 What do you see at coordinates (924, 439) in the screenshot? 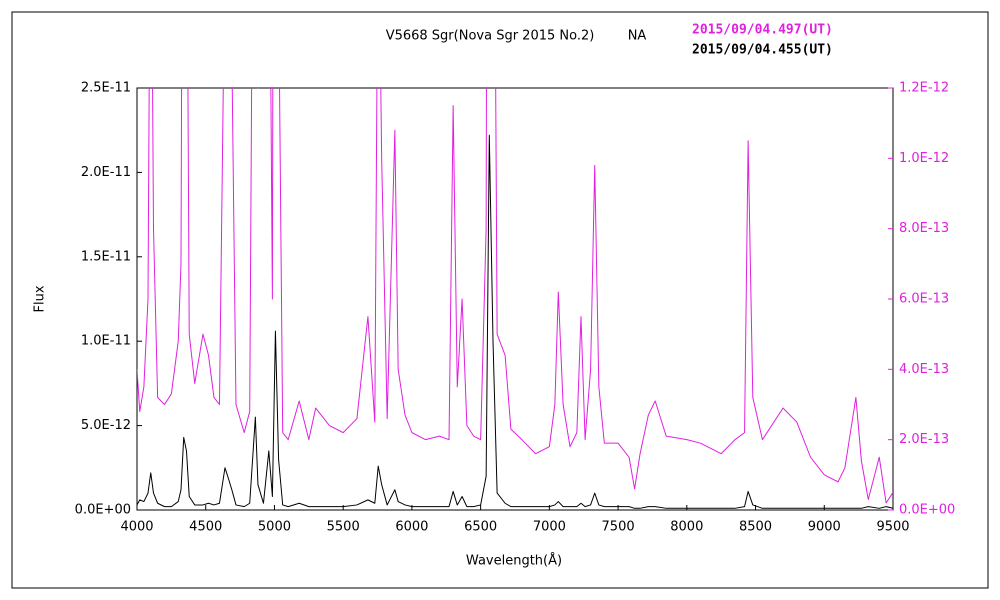
I see `y2-tick-label: 2.0E-13` at bounding box center [924, 439].